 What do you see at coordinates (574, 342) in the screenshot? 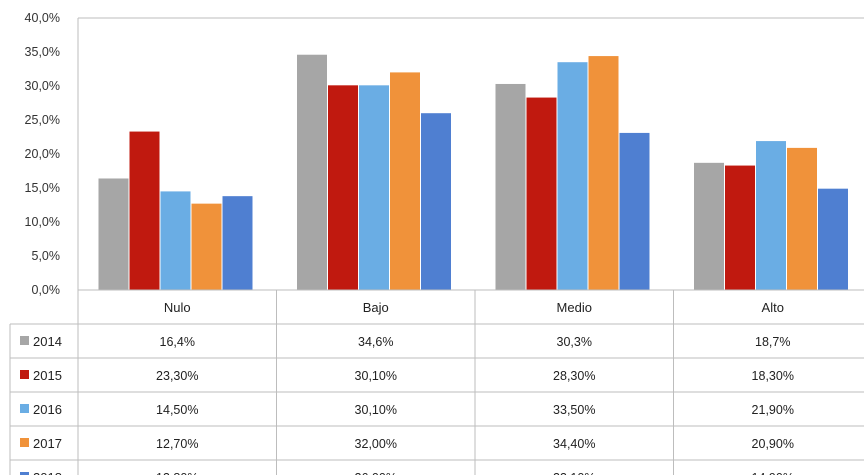
I see `table-cell: 30,3%` at bounding box center [574, 342].